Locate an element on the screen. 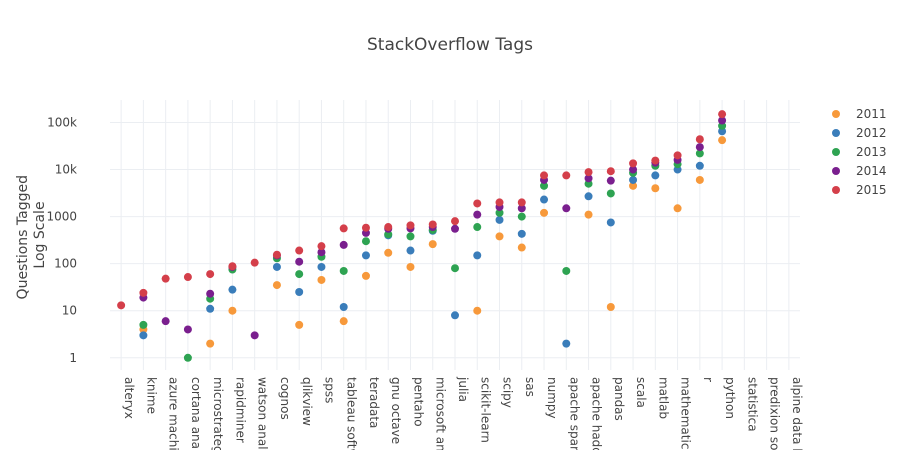  legend-item-2011: 2011 is located at coordinates (859, 114).